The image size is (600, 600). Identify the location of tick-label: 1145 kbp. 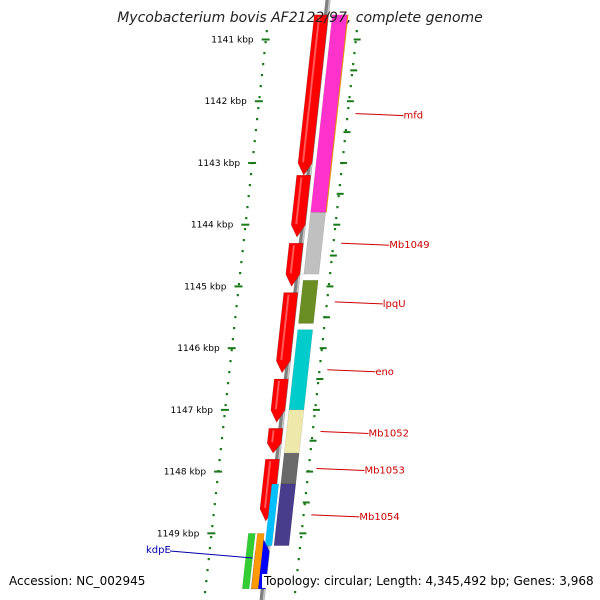
(205, 287).